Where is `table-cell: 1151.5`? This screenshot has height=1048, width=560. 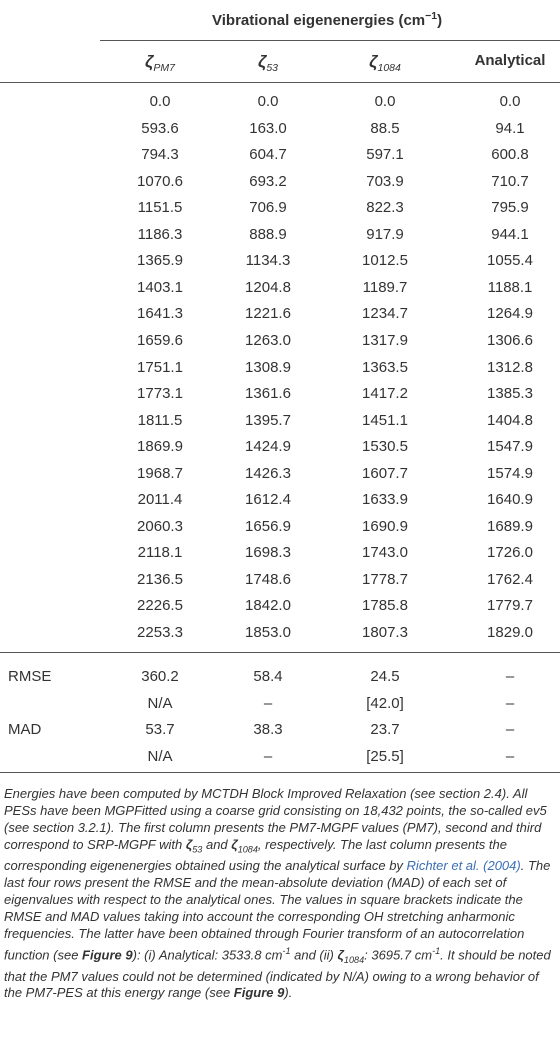
table-cell: 1151.5 is located at coordinates (160, 208).